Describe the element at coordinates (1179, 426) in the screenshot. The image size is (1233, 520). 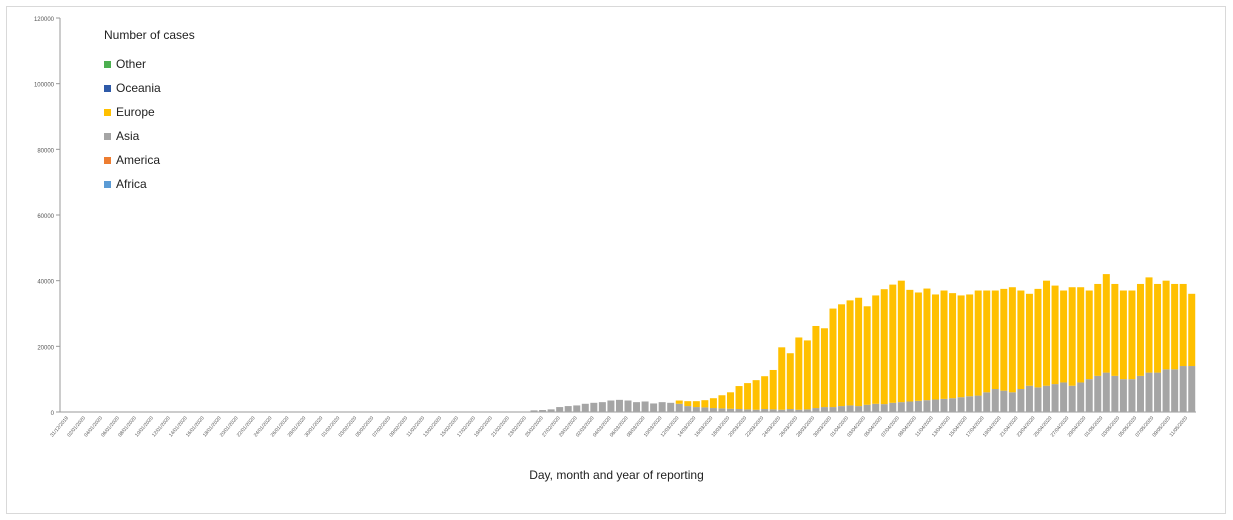
I see `x-tick-label: 11/05/2020` at that location.